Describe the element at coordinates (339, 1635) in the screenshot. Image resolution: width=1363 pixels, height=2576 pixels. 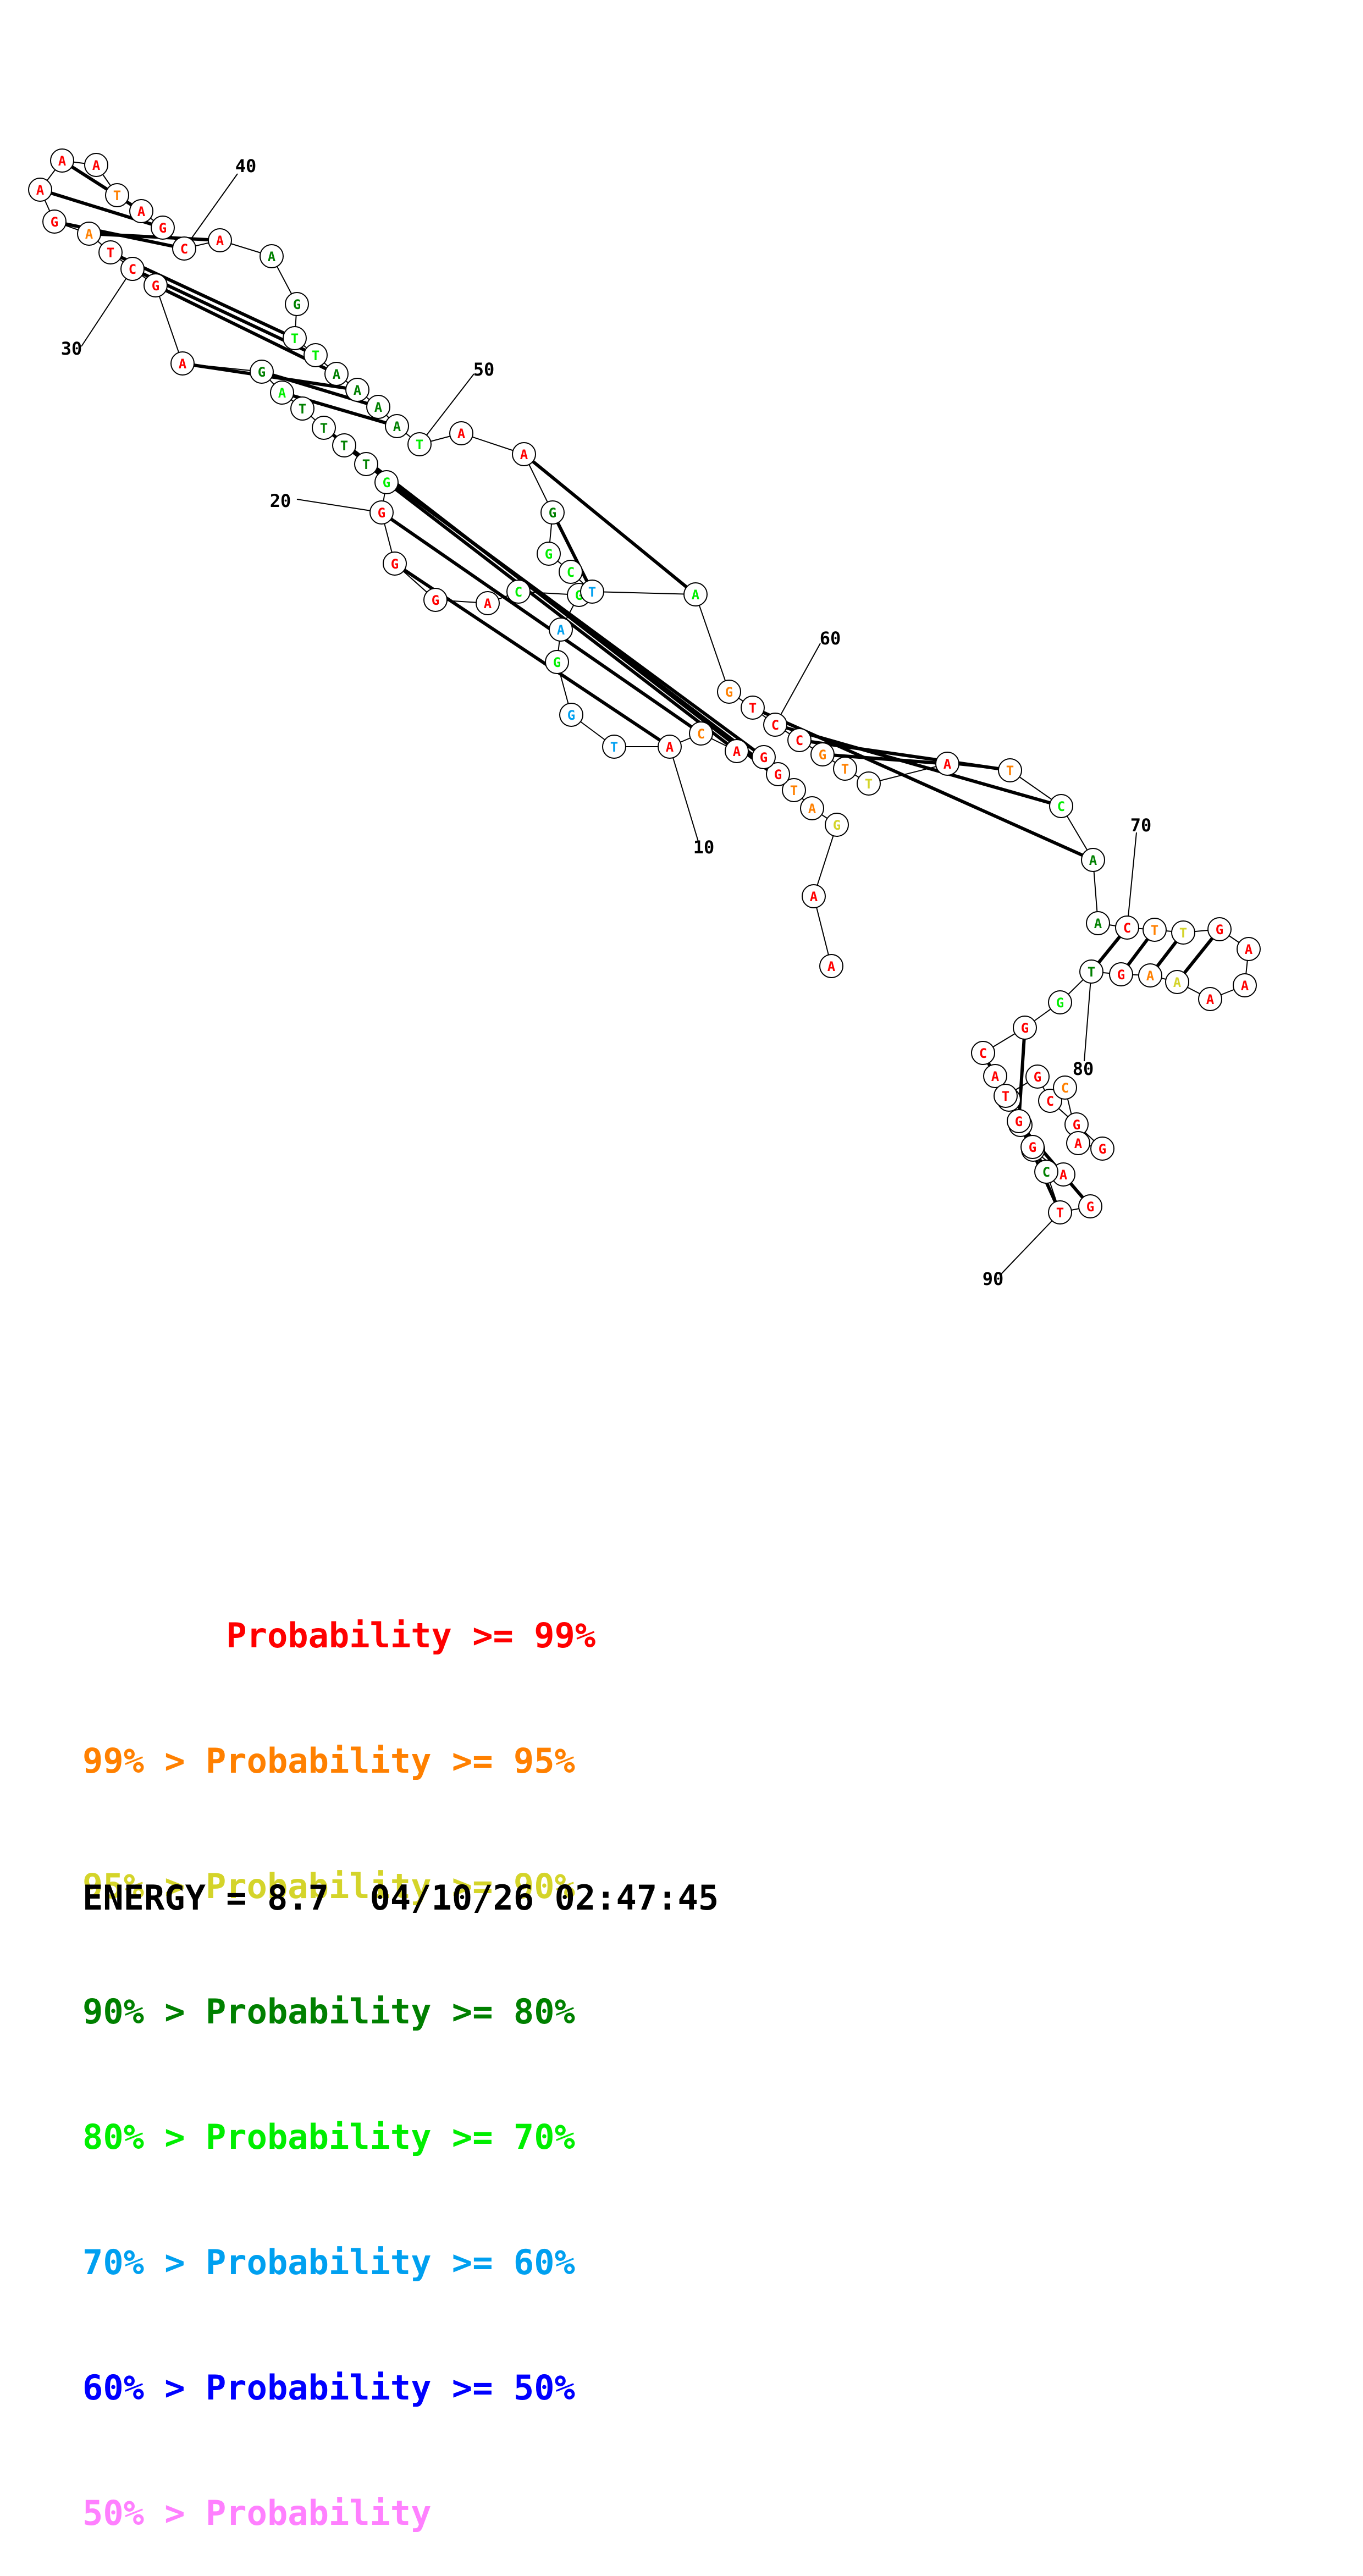
I see `legend-row: Probability >= 99%` at that location.